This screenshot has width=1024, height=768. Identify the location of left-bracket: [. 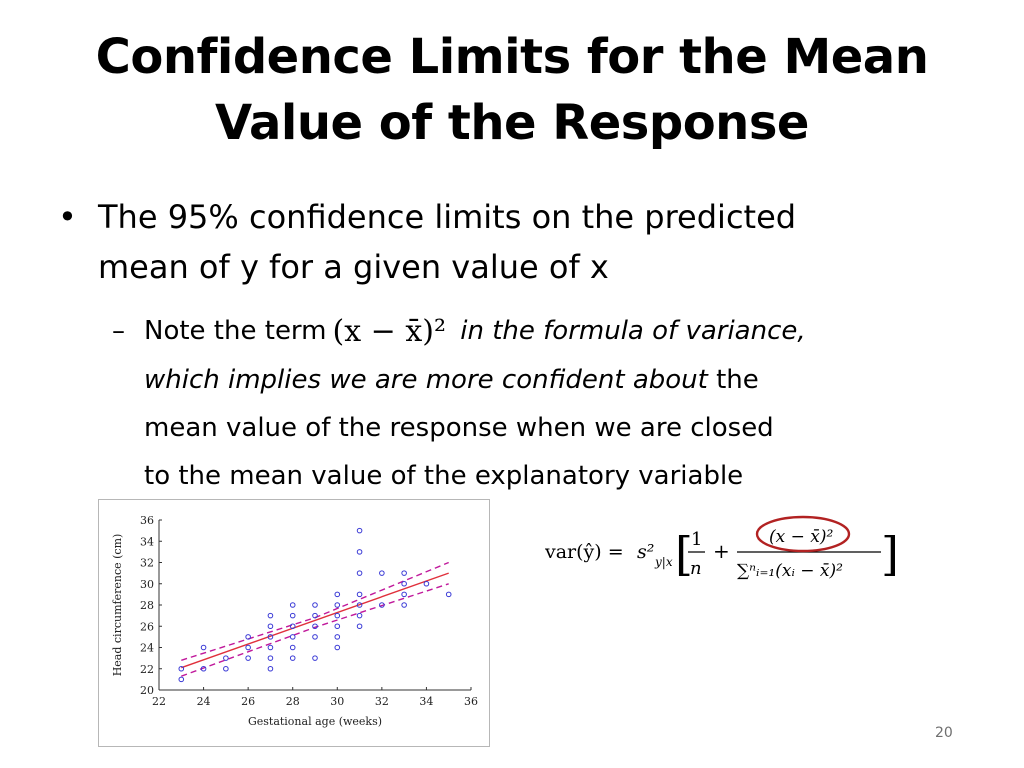
(684, 554).